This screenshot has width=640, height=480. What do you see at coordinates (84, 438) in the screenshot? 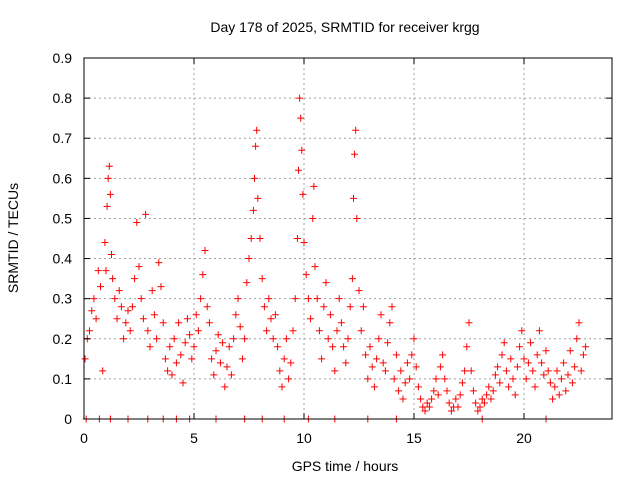
I see `x-tick-label: 0` at bounding box center [84, 438].